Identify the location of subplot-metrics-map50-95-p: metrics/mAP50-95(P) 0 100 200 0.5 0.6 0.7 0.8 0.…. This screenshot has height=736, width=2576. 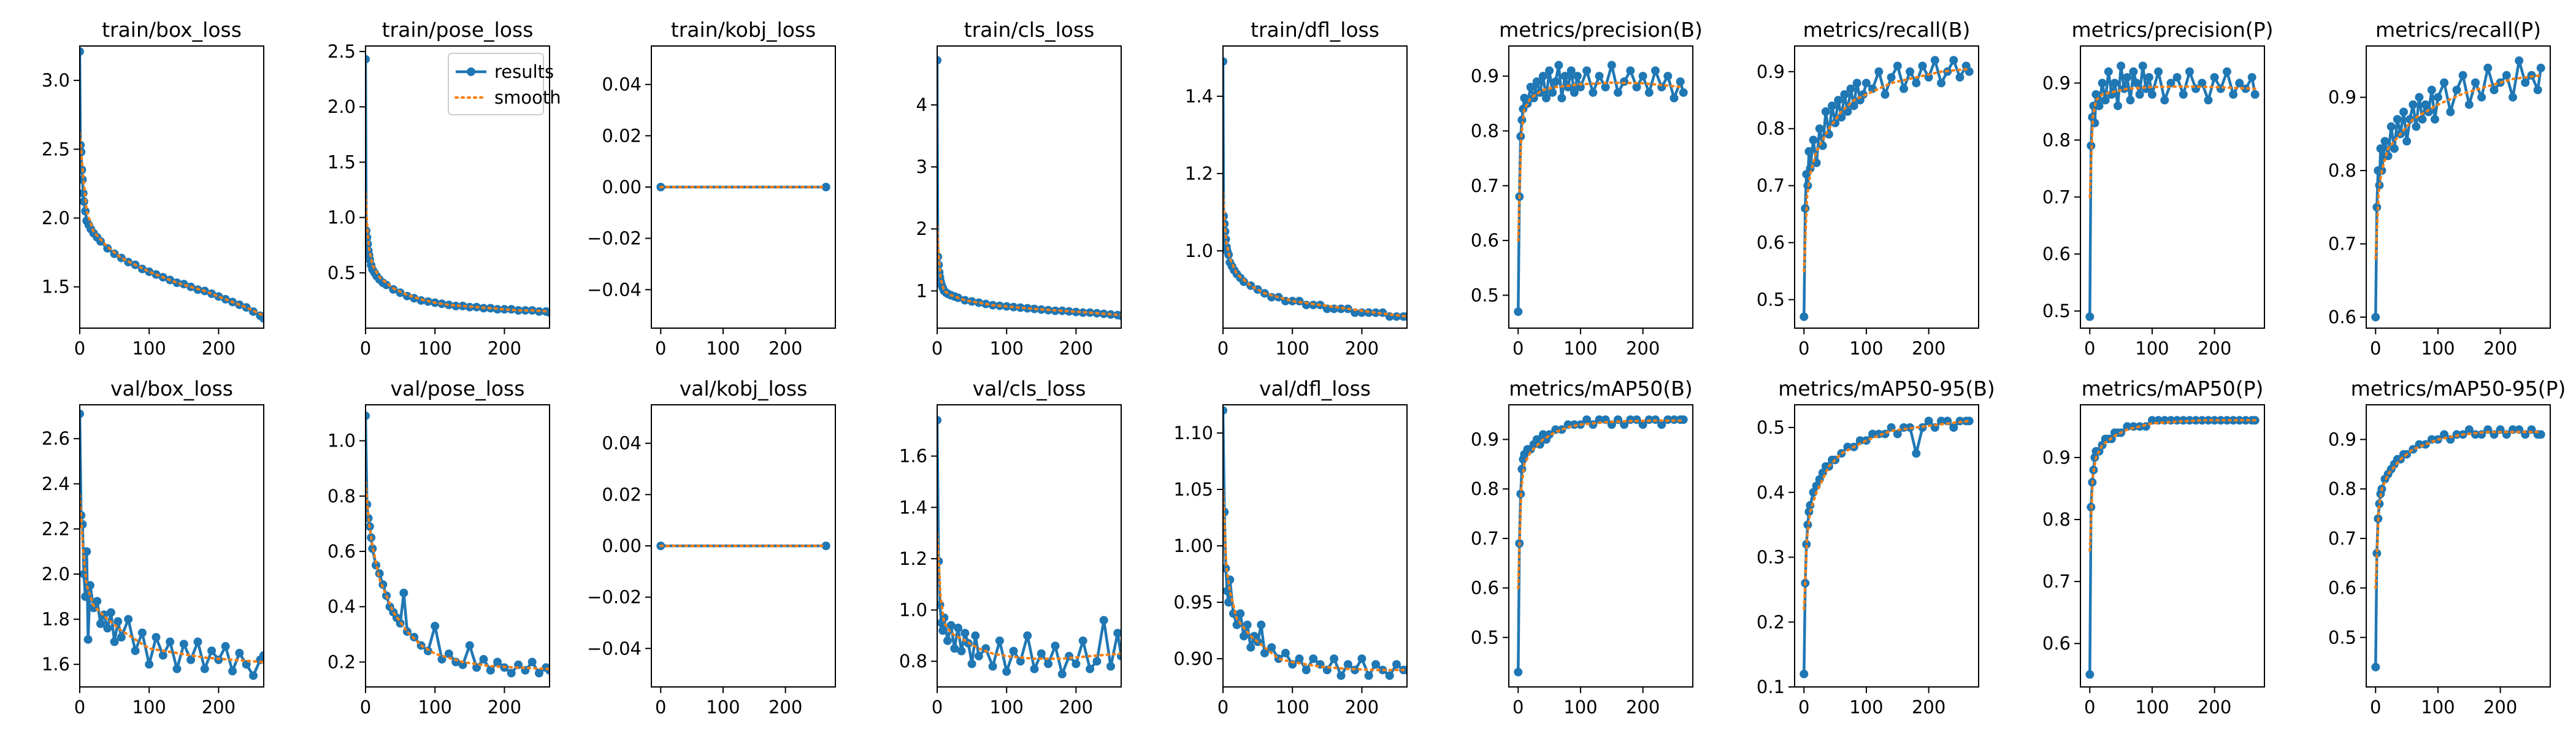
(2447, 547).